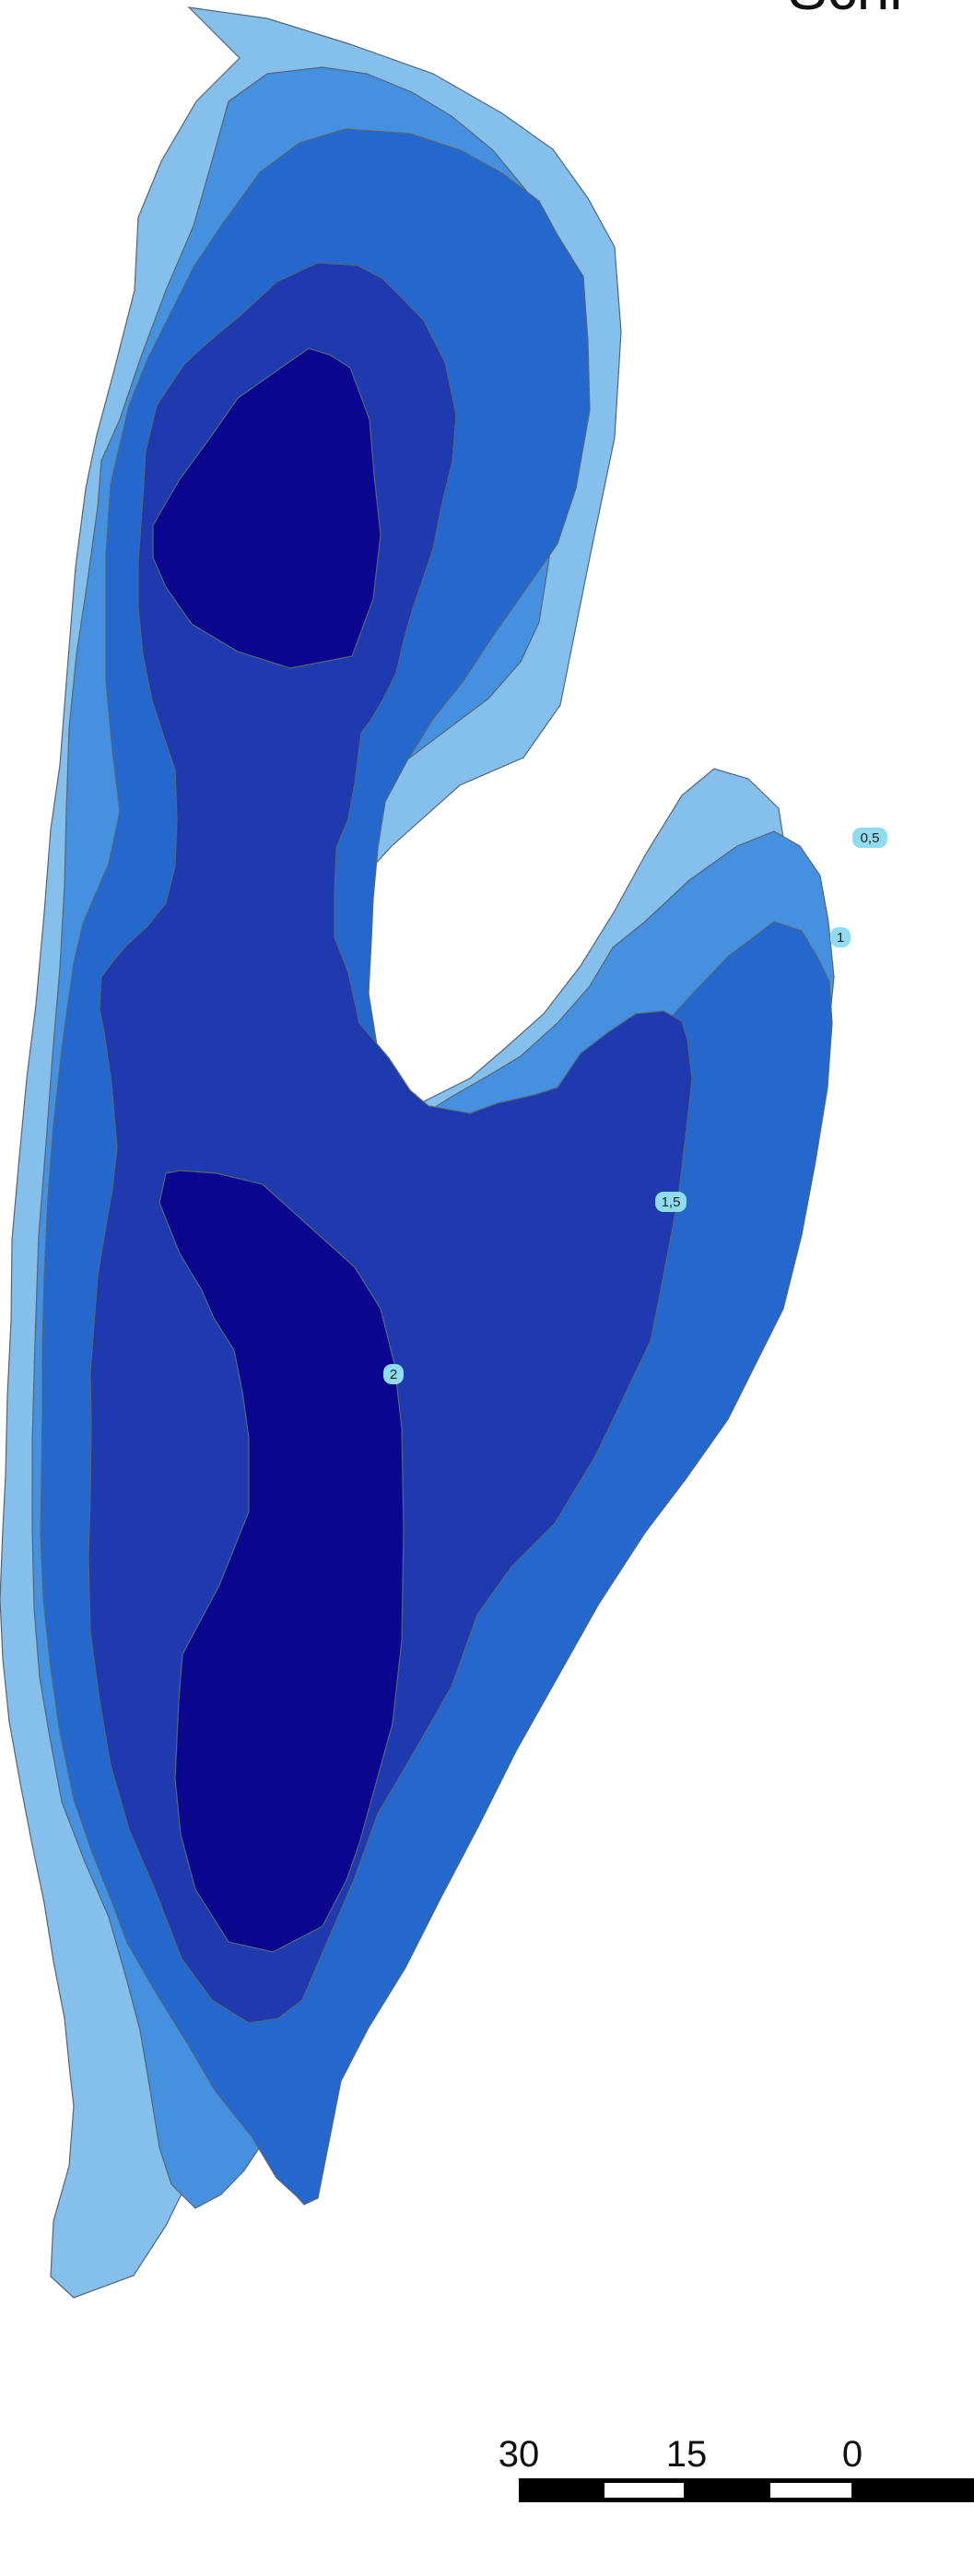 The height and width of the screenshot is (2576, 974). Describe the element at coordinates (266, 508) in the screenshot. I see `depth-zone-2-north` at that location.